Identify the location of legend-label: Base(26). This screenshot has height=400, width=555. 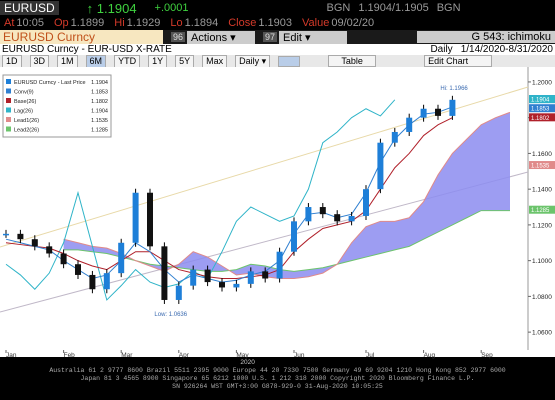
(25, 102).